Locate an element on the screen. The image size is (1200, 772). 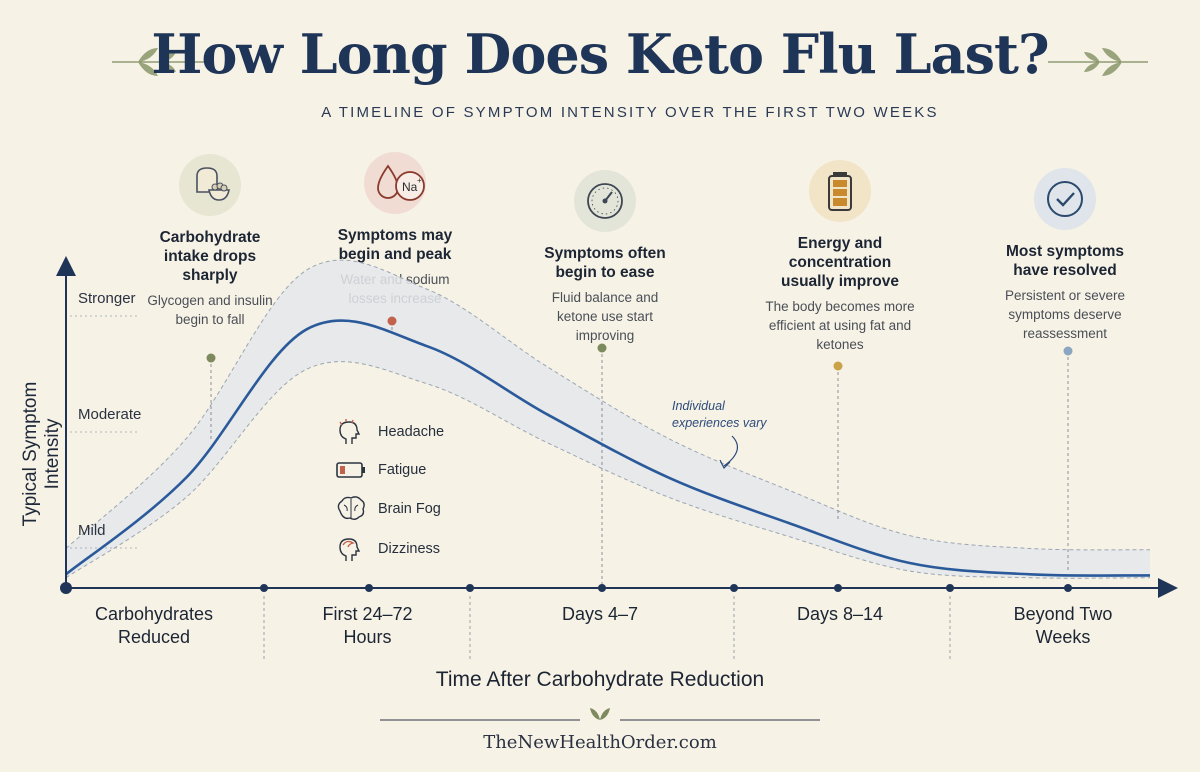
x-label-days-8-14: Days 8–14 is located at coordinates (840, 614).